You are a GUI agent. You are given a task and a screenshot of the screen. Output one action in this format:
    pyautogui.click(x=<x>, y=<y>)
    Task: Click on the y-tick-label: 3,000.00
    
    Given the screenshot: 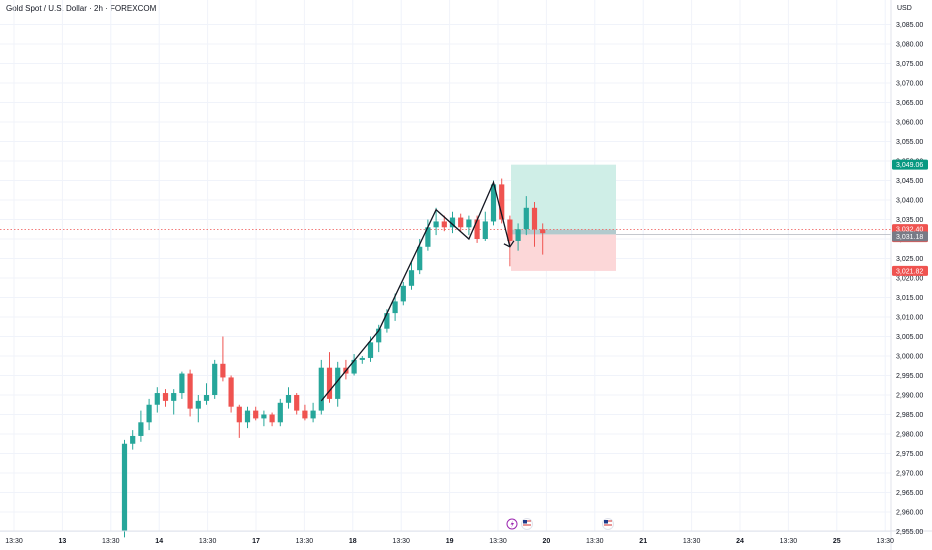 What is the action you would take?
    pyautogui.click(x=909, y=357)
    